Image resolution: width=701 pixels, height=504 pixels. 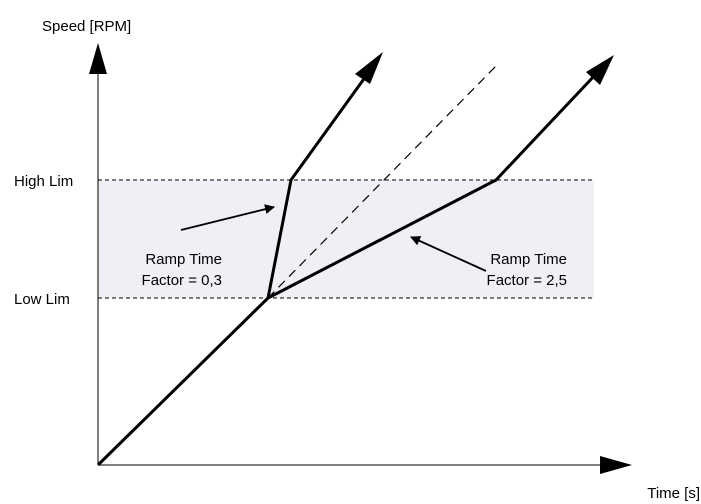 I want to click on y-axis-arrow-icon, so click(x=98, y=58).